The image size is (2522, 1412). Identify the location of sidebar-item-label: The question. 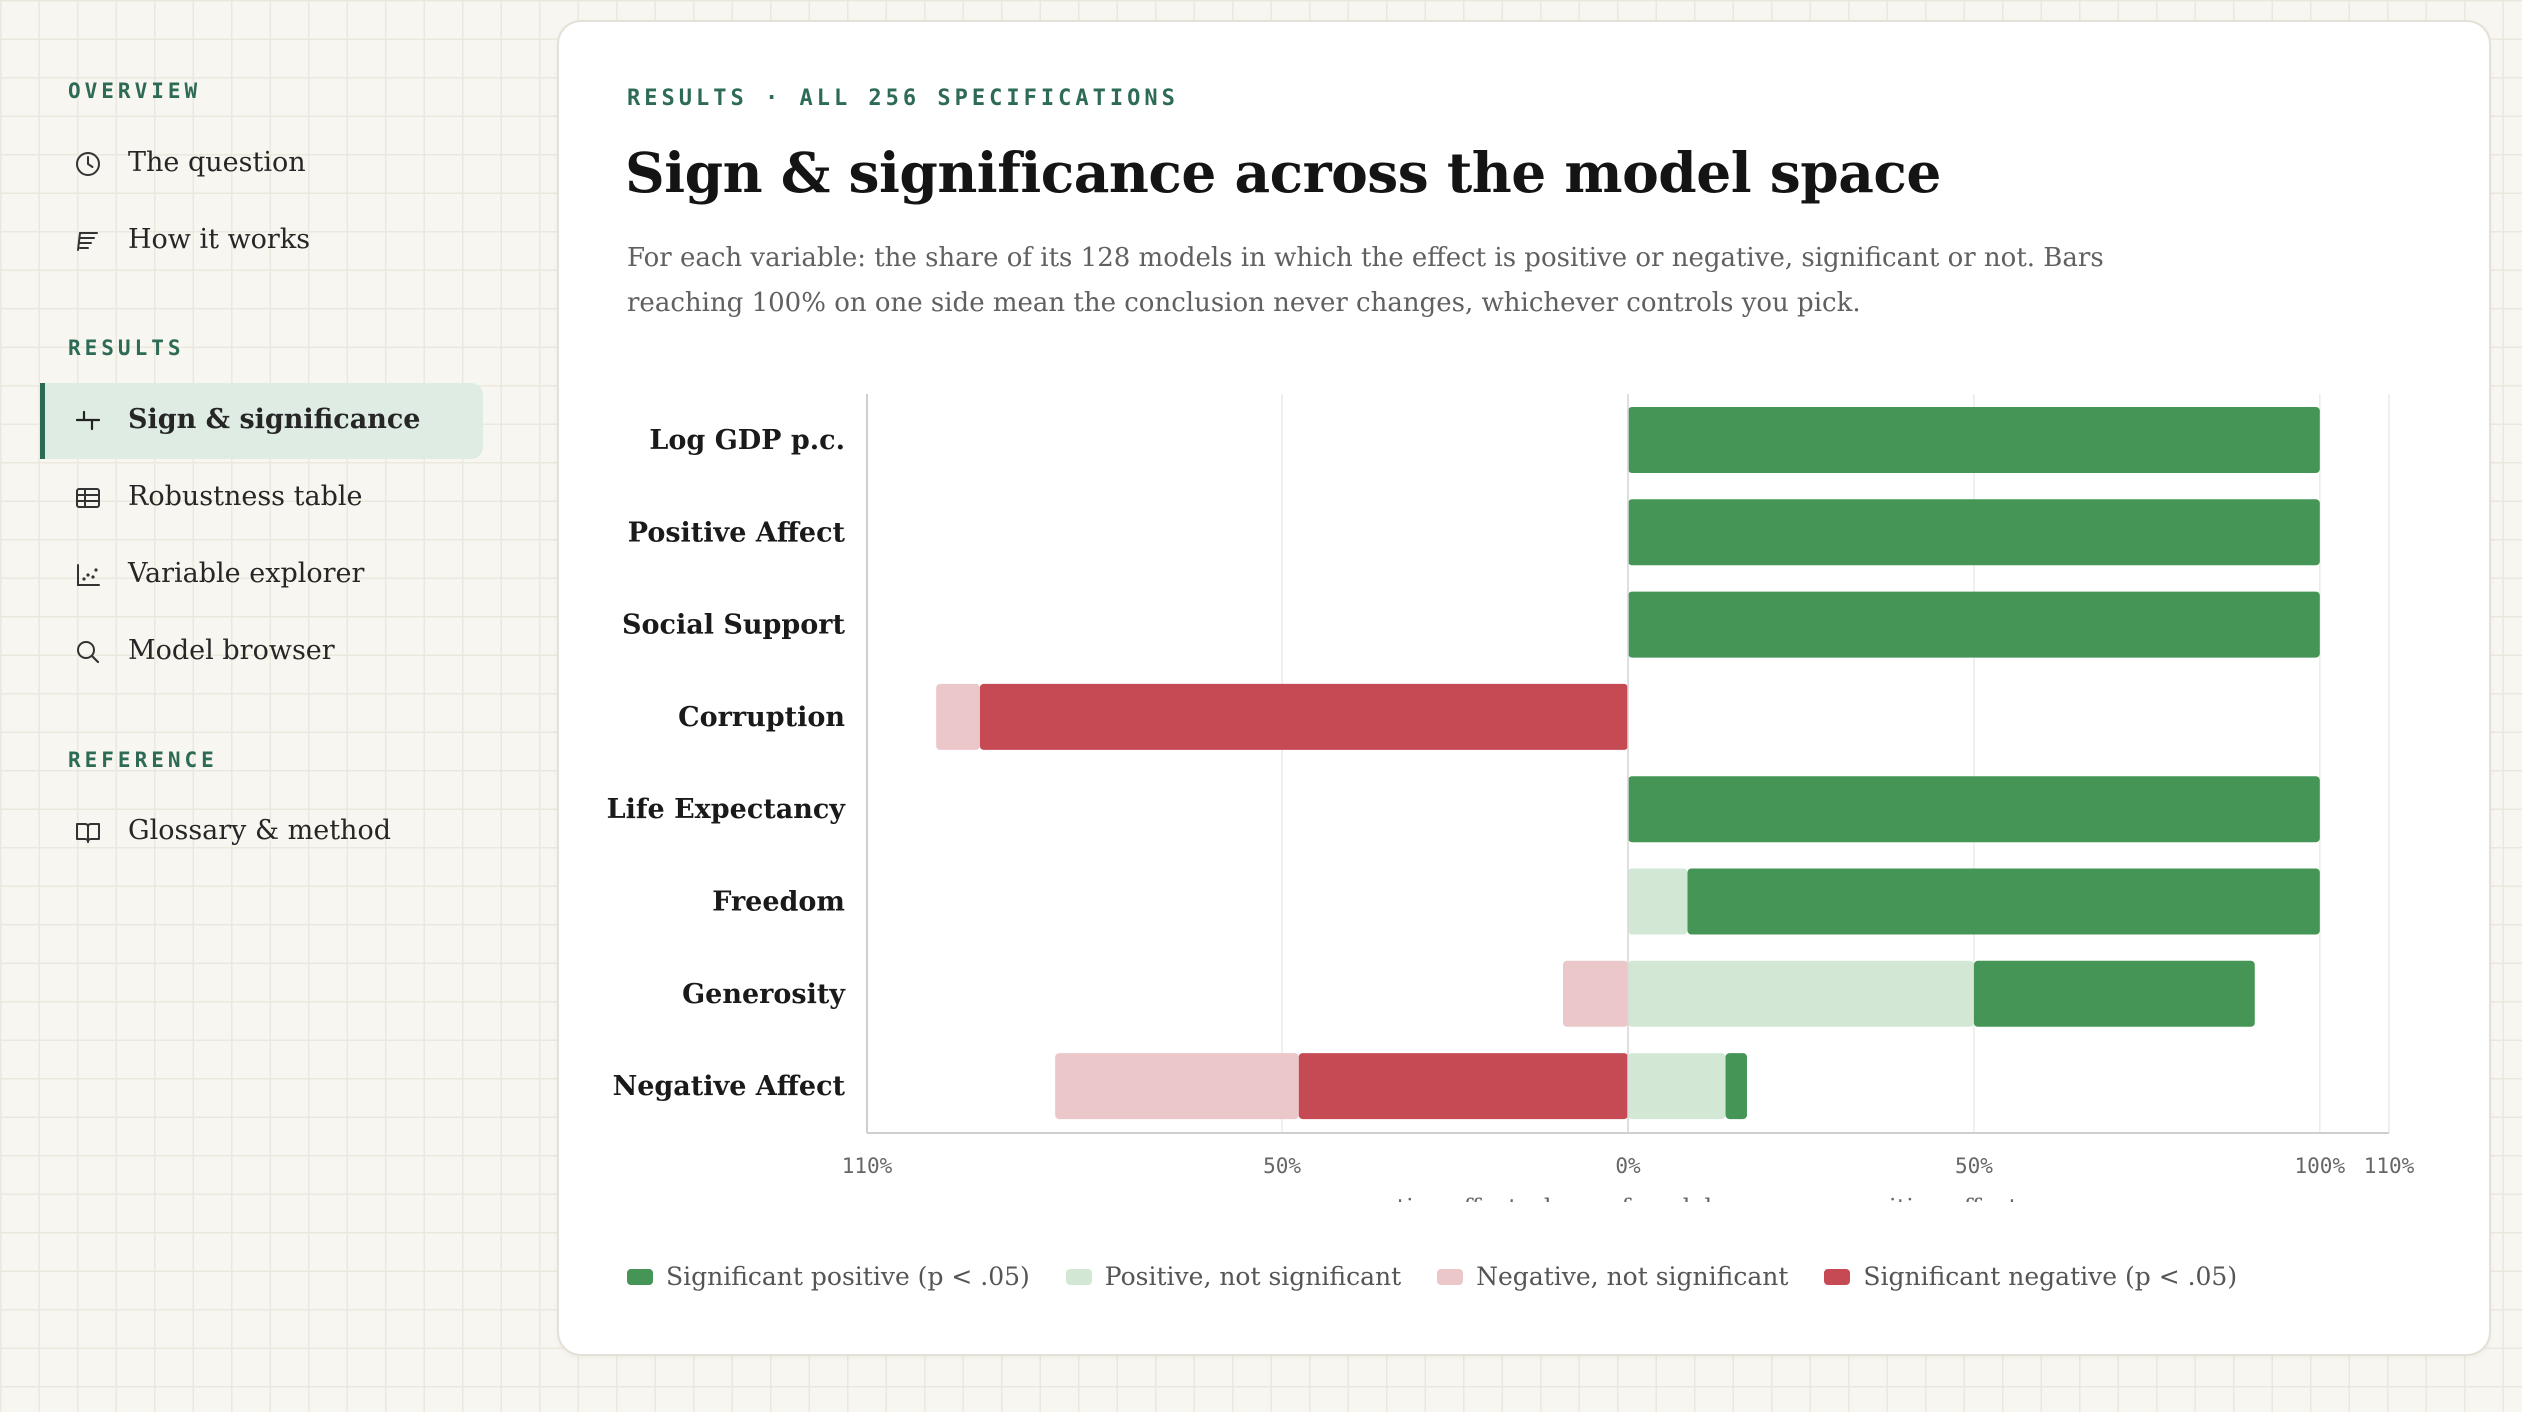
(217, 162).